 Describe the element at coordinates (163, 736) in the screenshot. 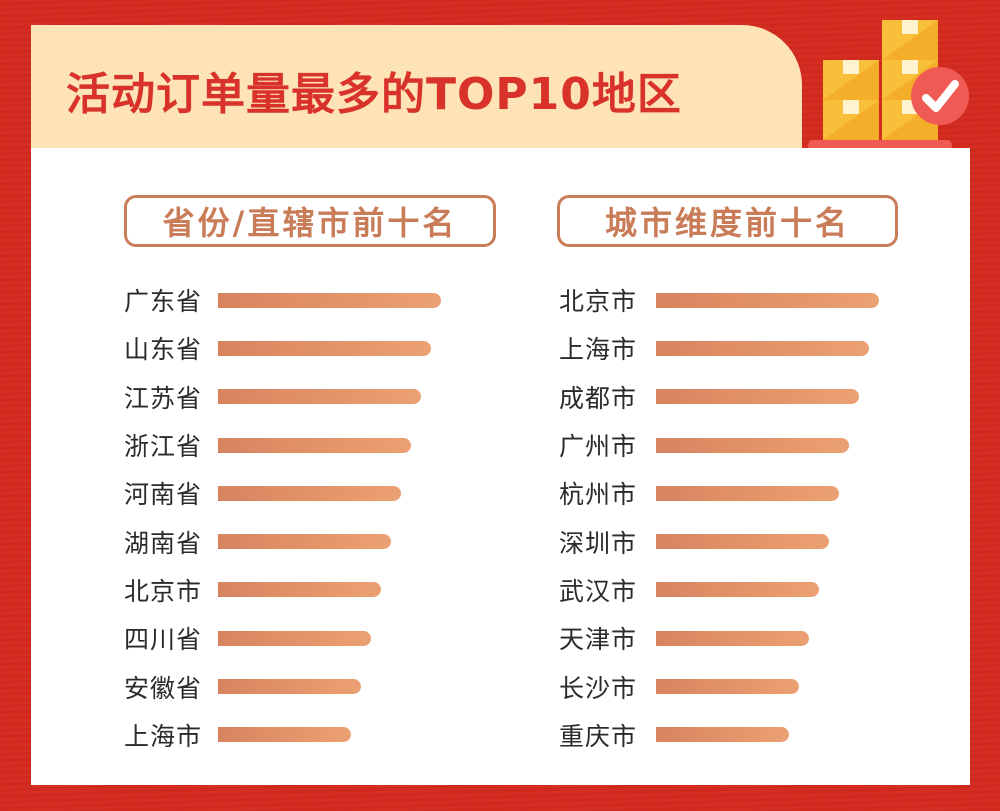

I see `province-label: 上海市` at that location.